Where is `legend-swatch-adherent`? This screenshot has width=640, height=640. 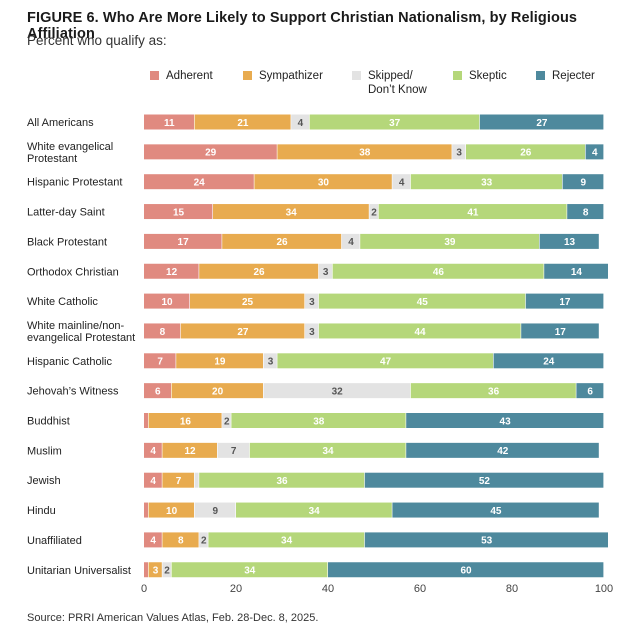 legend-swatch-adherent is located at coordinates (154, 75).